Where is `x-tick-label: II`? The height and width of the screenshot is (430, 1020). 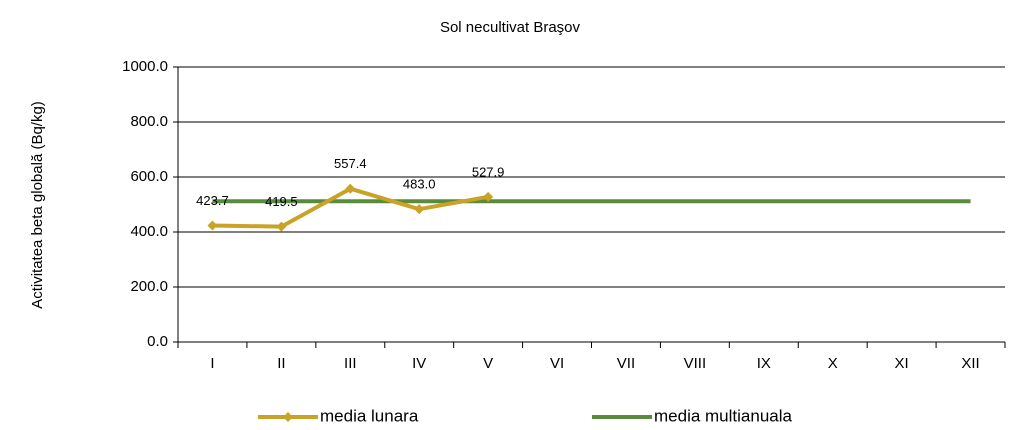
x-tick-label: II is located at coordinates (281, 363).